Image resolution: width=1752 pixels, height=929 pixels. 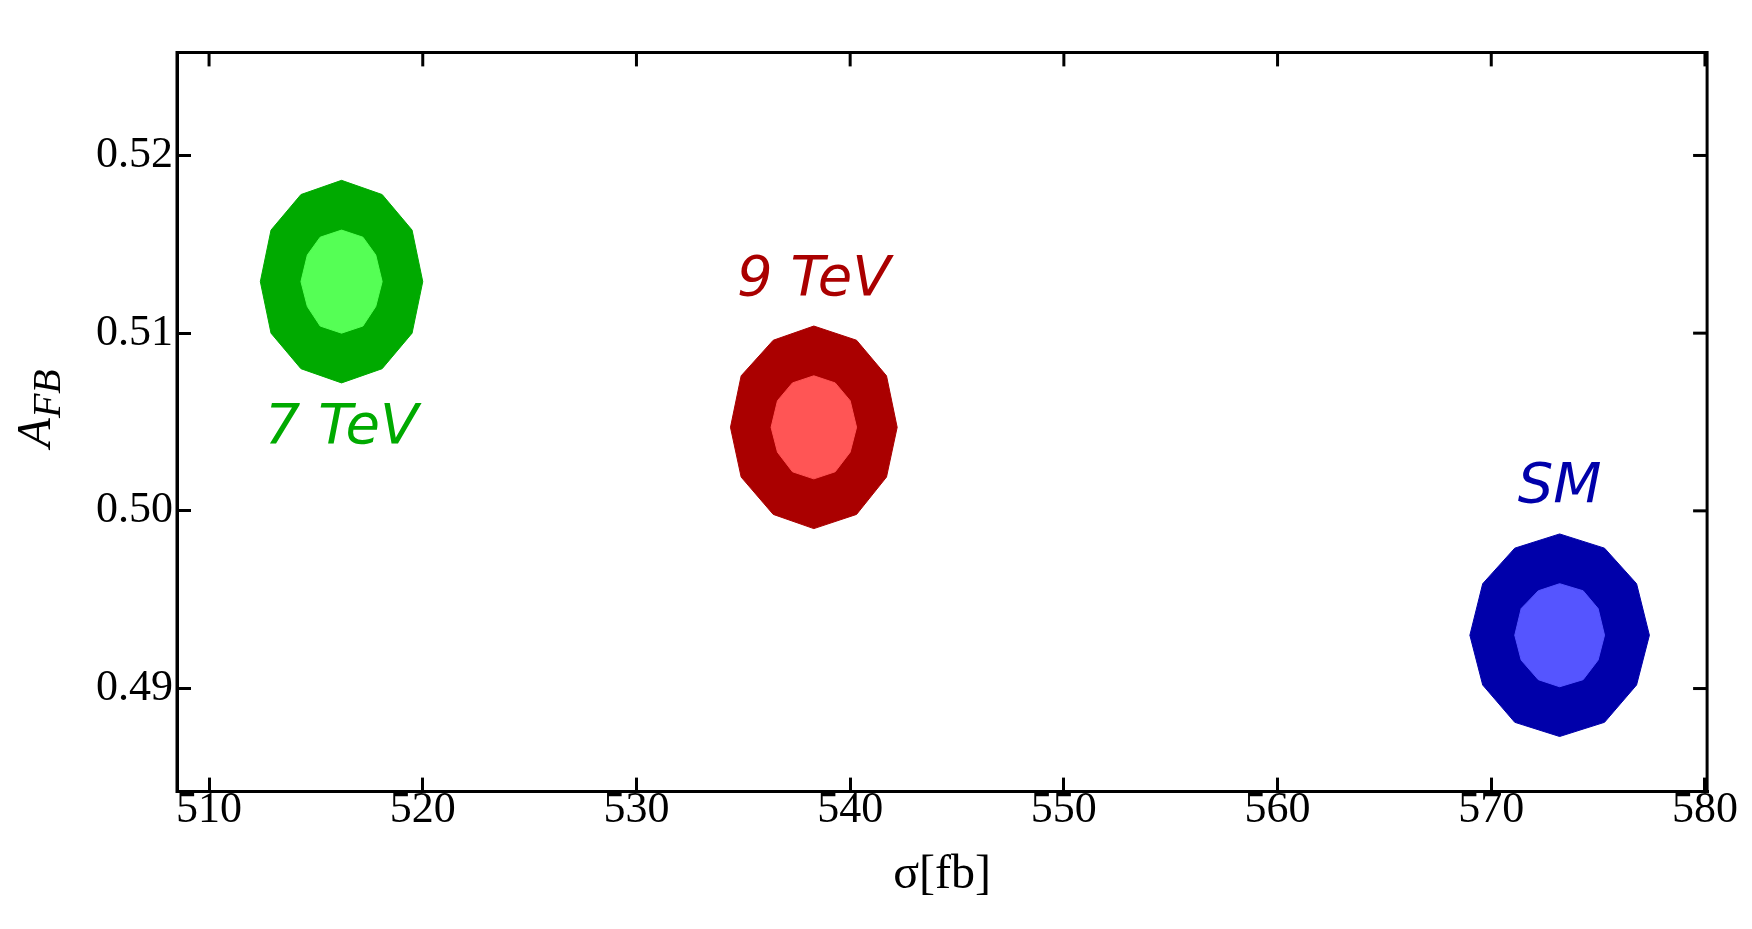 I want to click on x-axis-title: σ[fb], so click(x=942, y=871).